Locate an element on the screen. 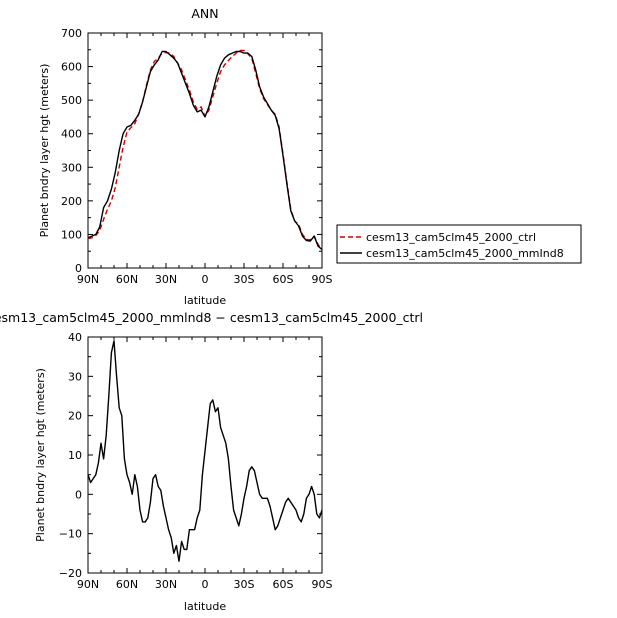 This screenshot has width=617, height=618. legend-box is located at coordinates (459, 244).